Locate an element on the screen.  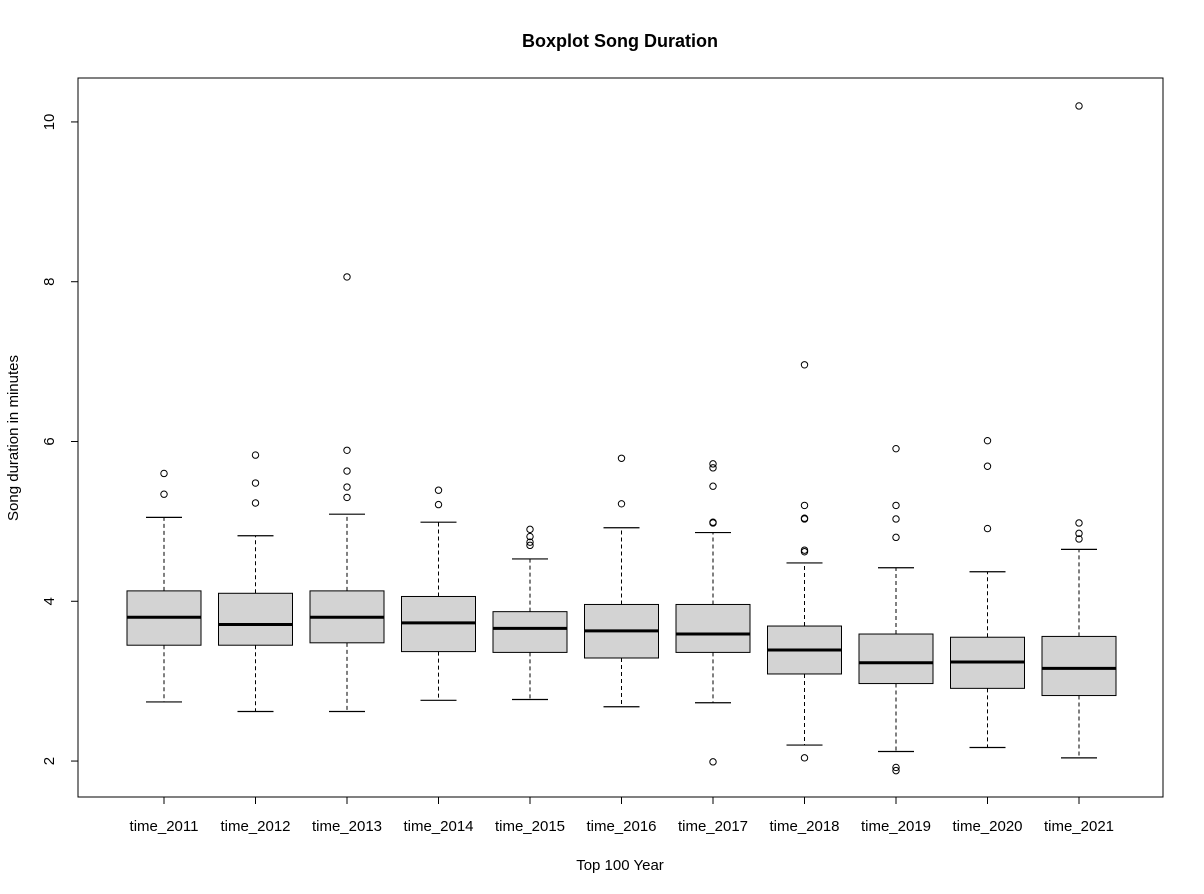
x-tick-label: time_2015 is located at coordinates (530, 826).